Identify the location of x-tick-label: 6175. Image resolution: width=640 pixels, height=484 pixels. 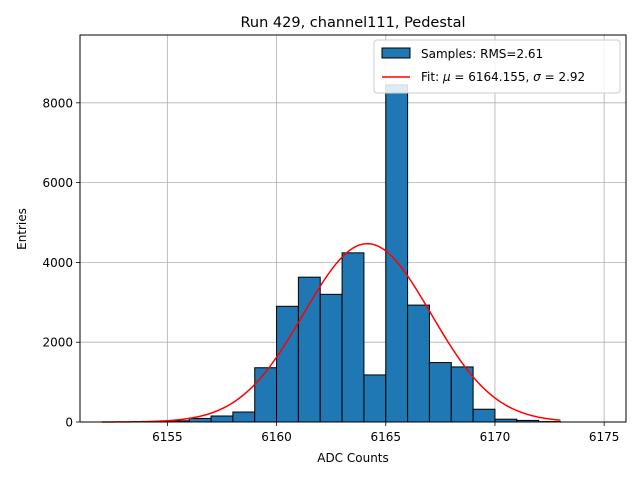
(604, 437).